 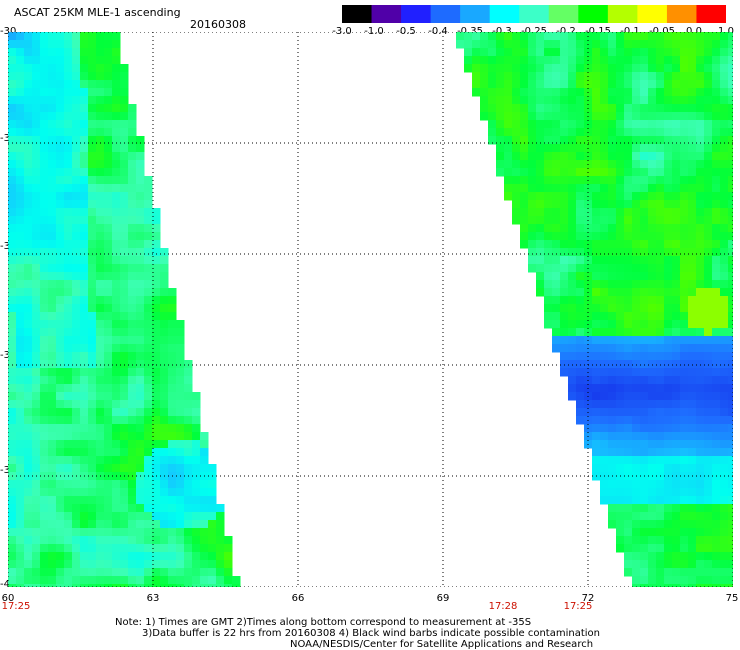 I want to click on lon-label-75: 75, so click(x=732, y=598).